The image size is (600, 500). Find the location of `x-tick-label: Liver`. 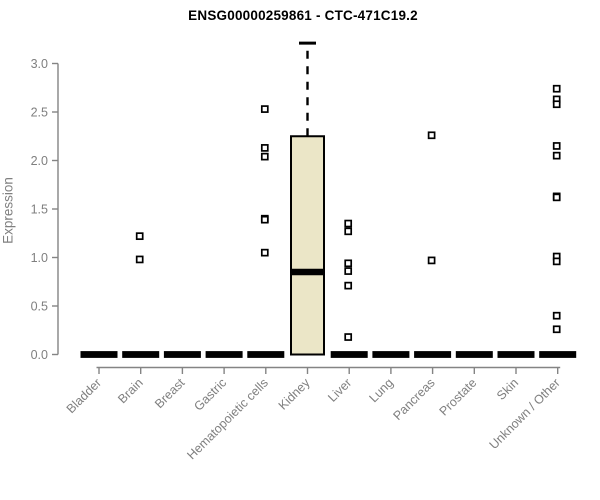

x-tick-label: Liver is located at coordinates (339, 390).